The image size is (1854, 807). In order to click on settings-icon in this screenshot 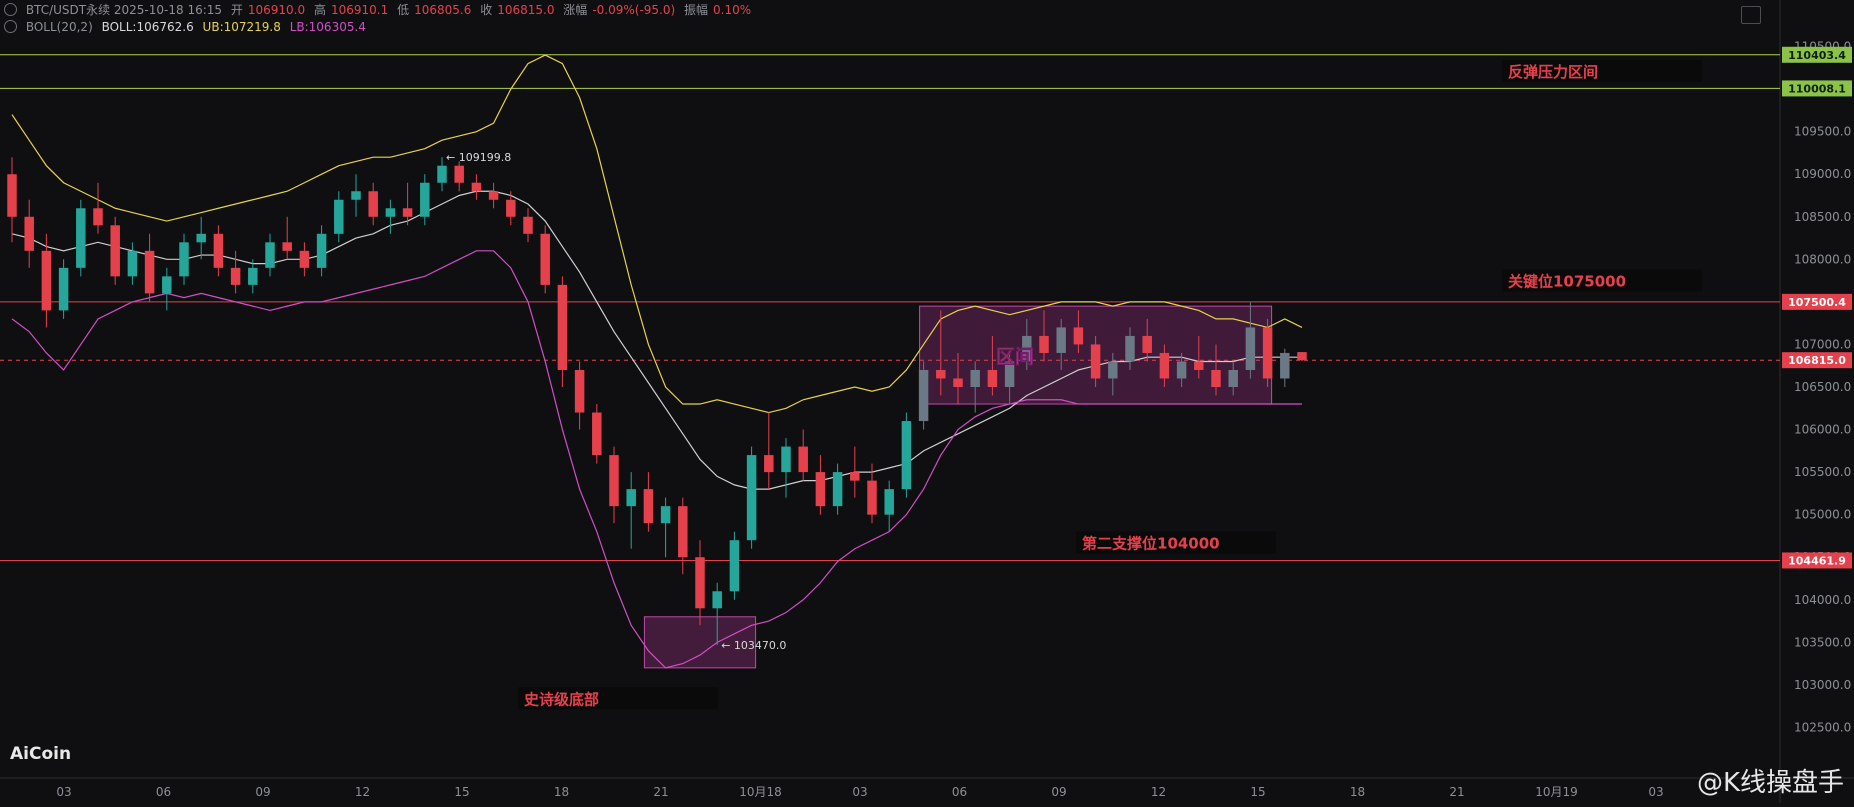, I will do `click(1751, 15)`.